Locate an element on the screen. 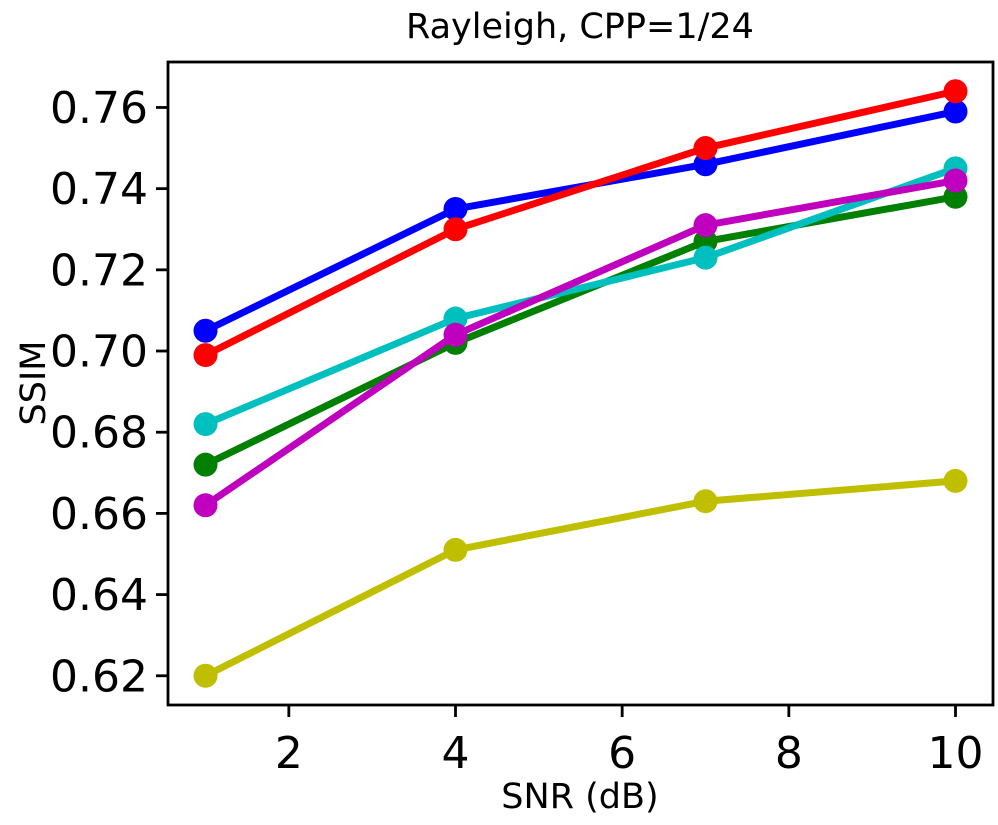 This screenshot has width=998, height=825. y-tick-label: 0.76 is located at coordinates (99, 108).